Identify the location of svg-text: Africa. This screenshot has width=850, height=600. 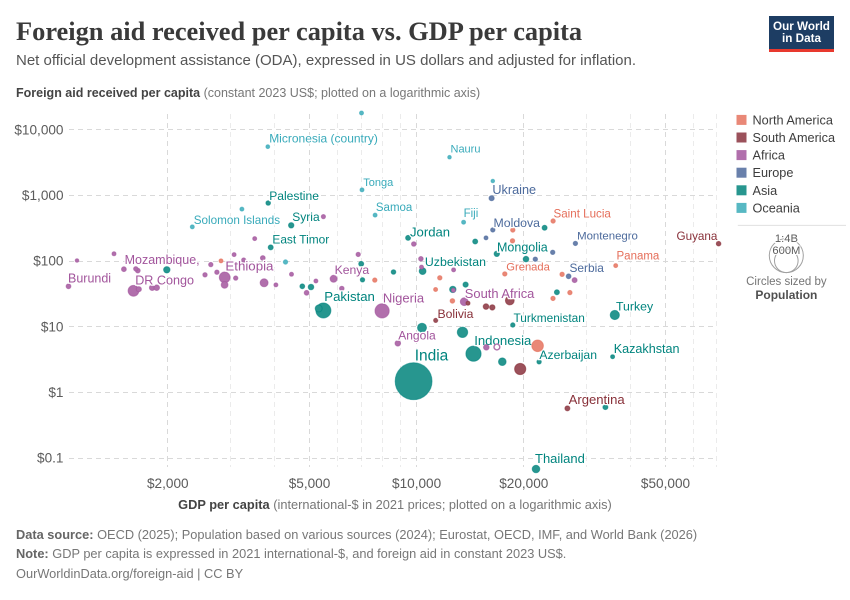
(769, 156).